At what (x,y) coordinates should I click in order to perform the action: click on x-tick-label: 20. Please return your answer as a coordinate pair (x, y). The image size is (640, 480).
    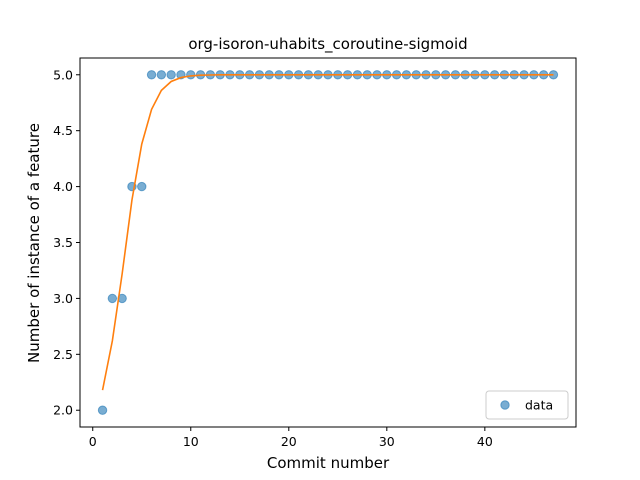
    Looking at the image, I should click on (289, 441).